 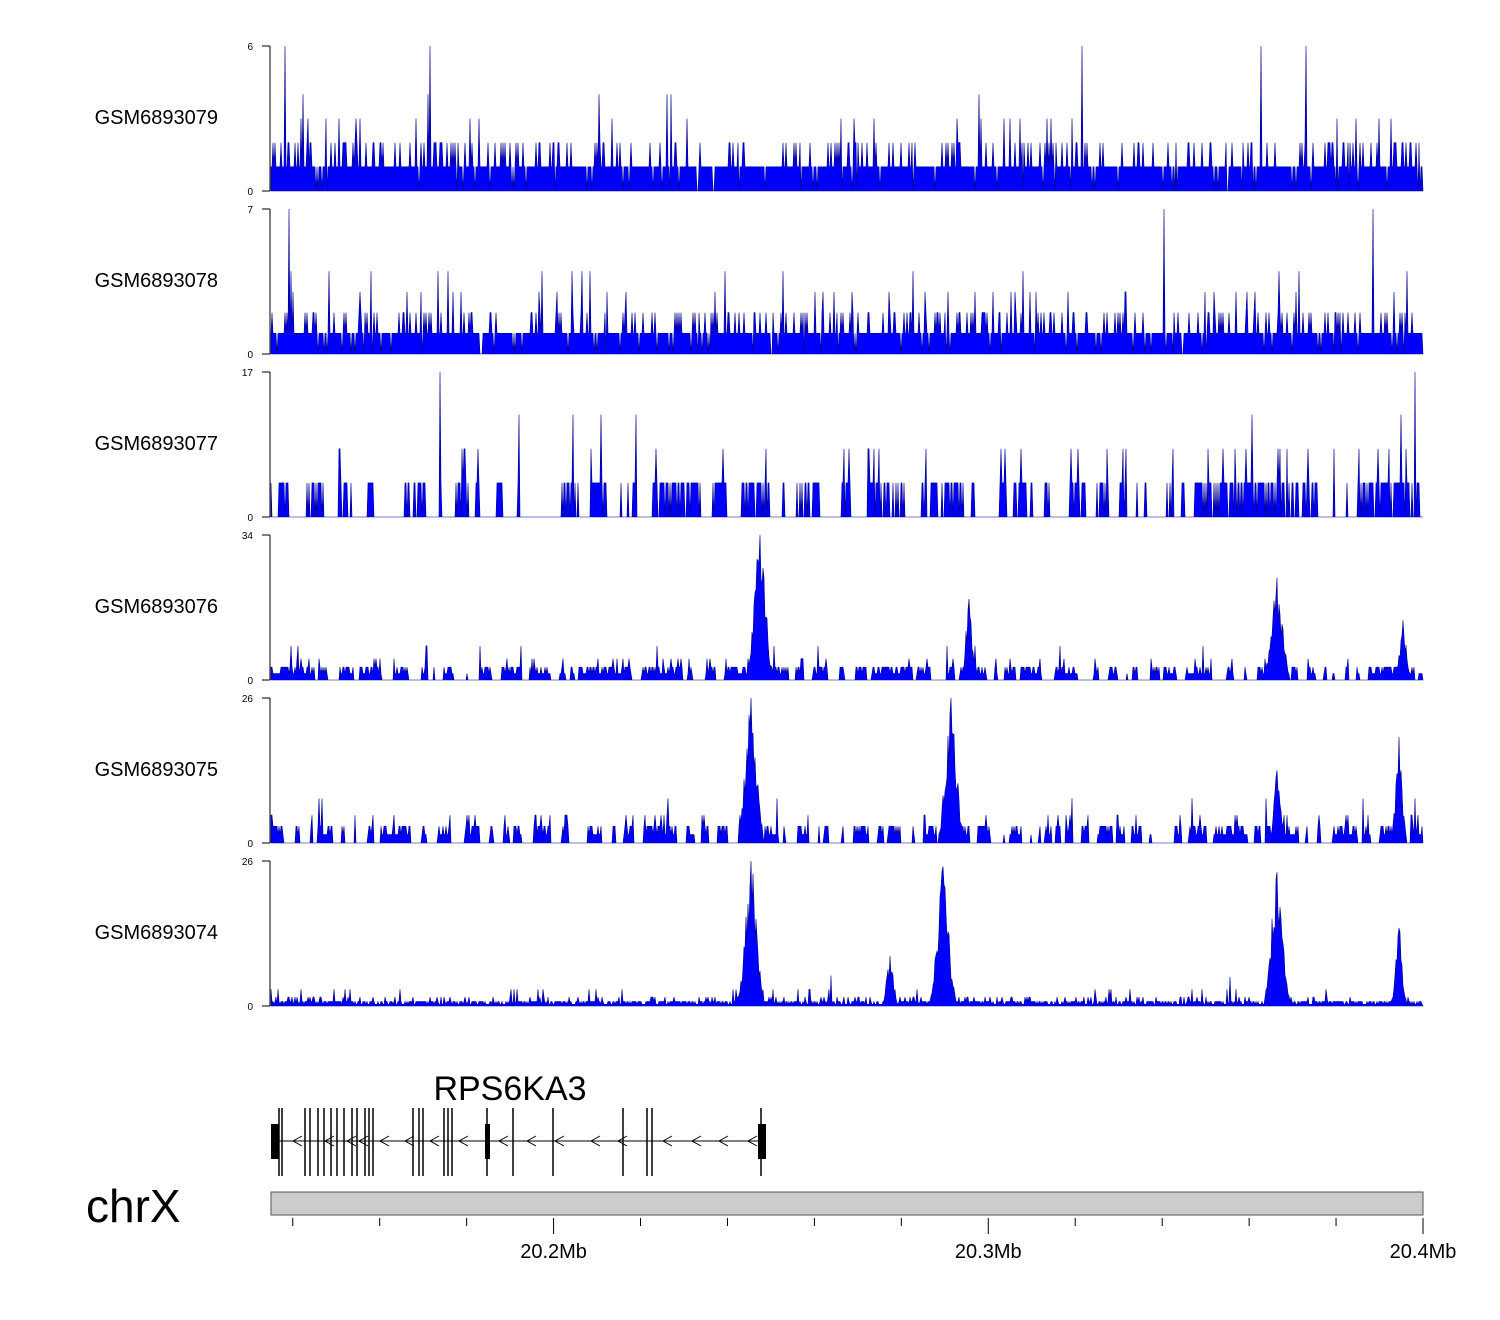 I want to click on track-label: GSM6893079, so click(x=156, y=118).